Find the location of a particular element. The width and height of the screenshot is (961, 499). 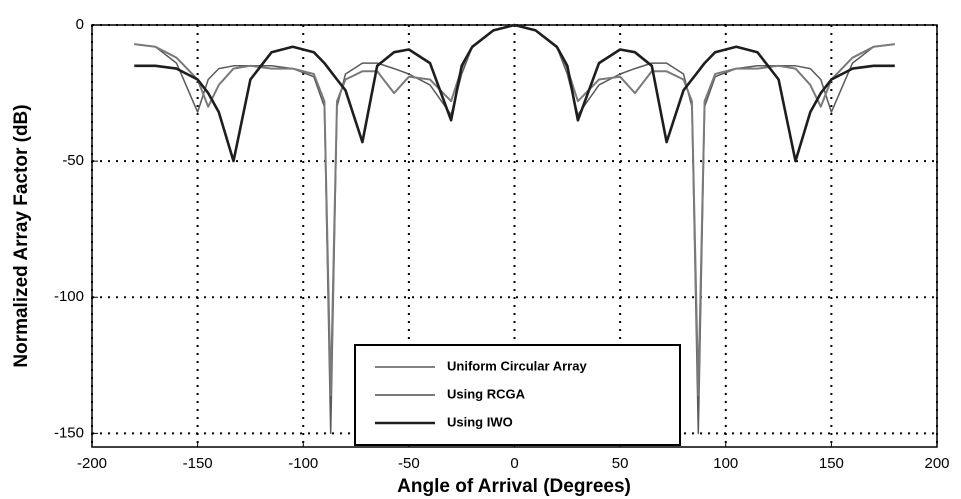

x-tick-label: -100 is located at coordinates (303, 463).